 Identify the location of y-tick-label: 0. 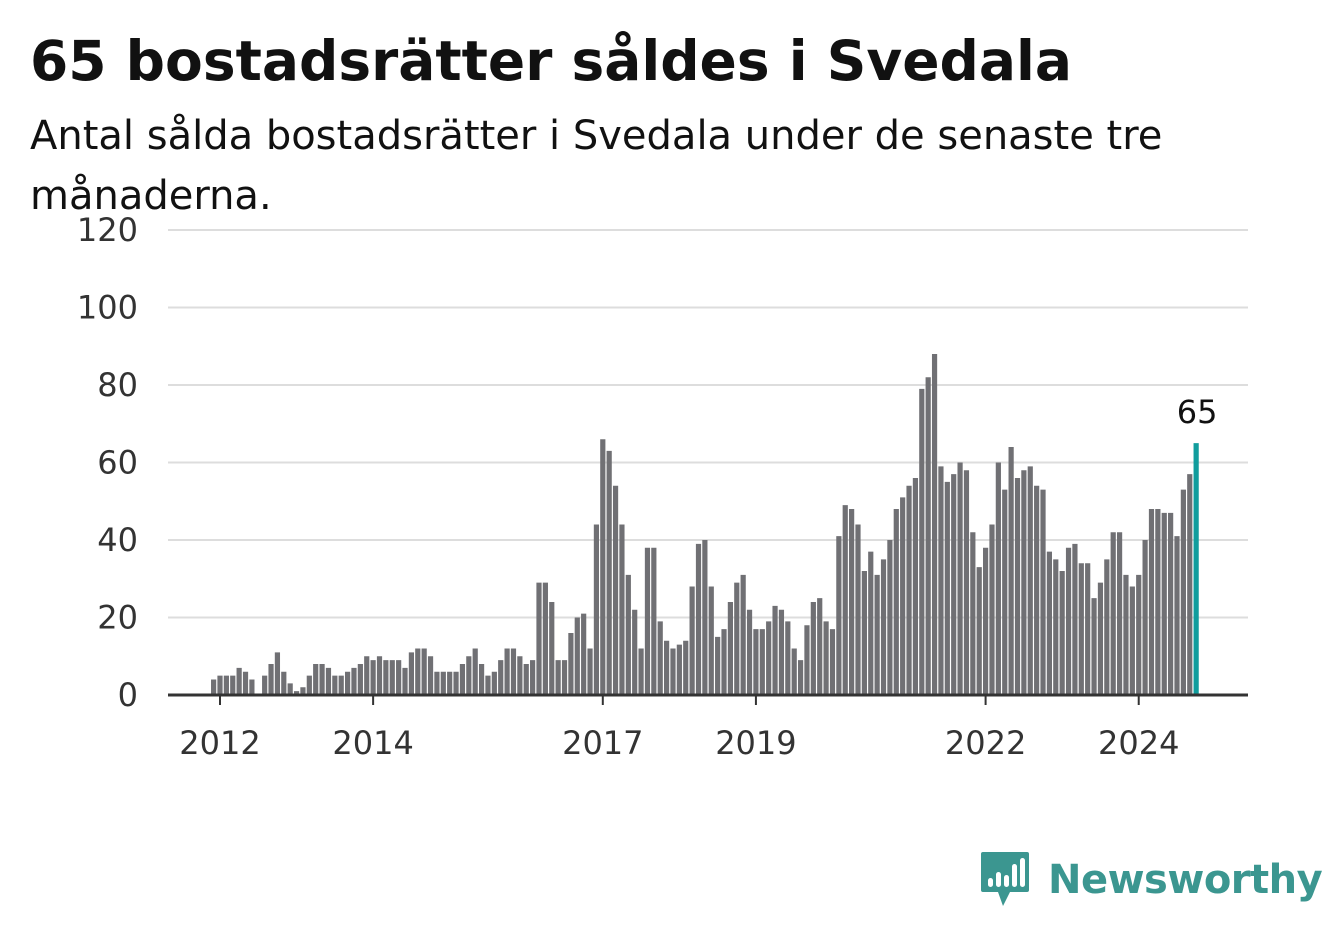
(128, 695).